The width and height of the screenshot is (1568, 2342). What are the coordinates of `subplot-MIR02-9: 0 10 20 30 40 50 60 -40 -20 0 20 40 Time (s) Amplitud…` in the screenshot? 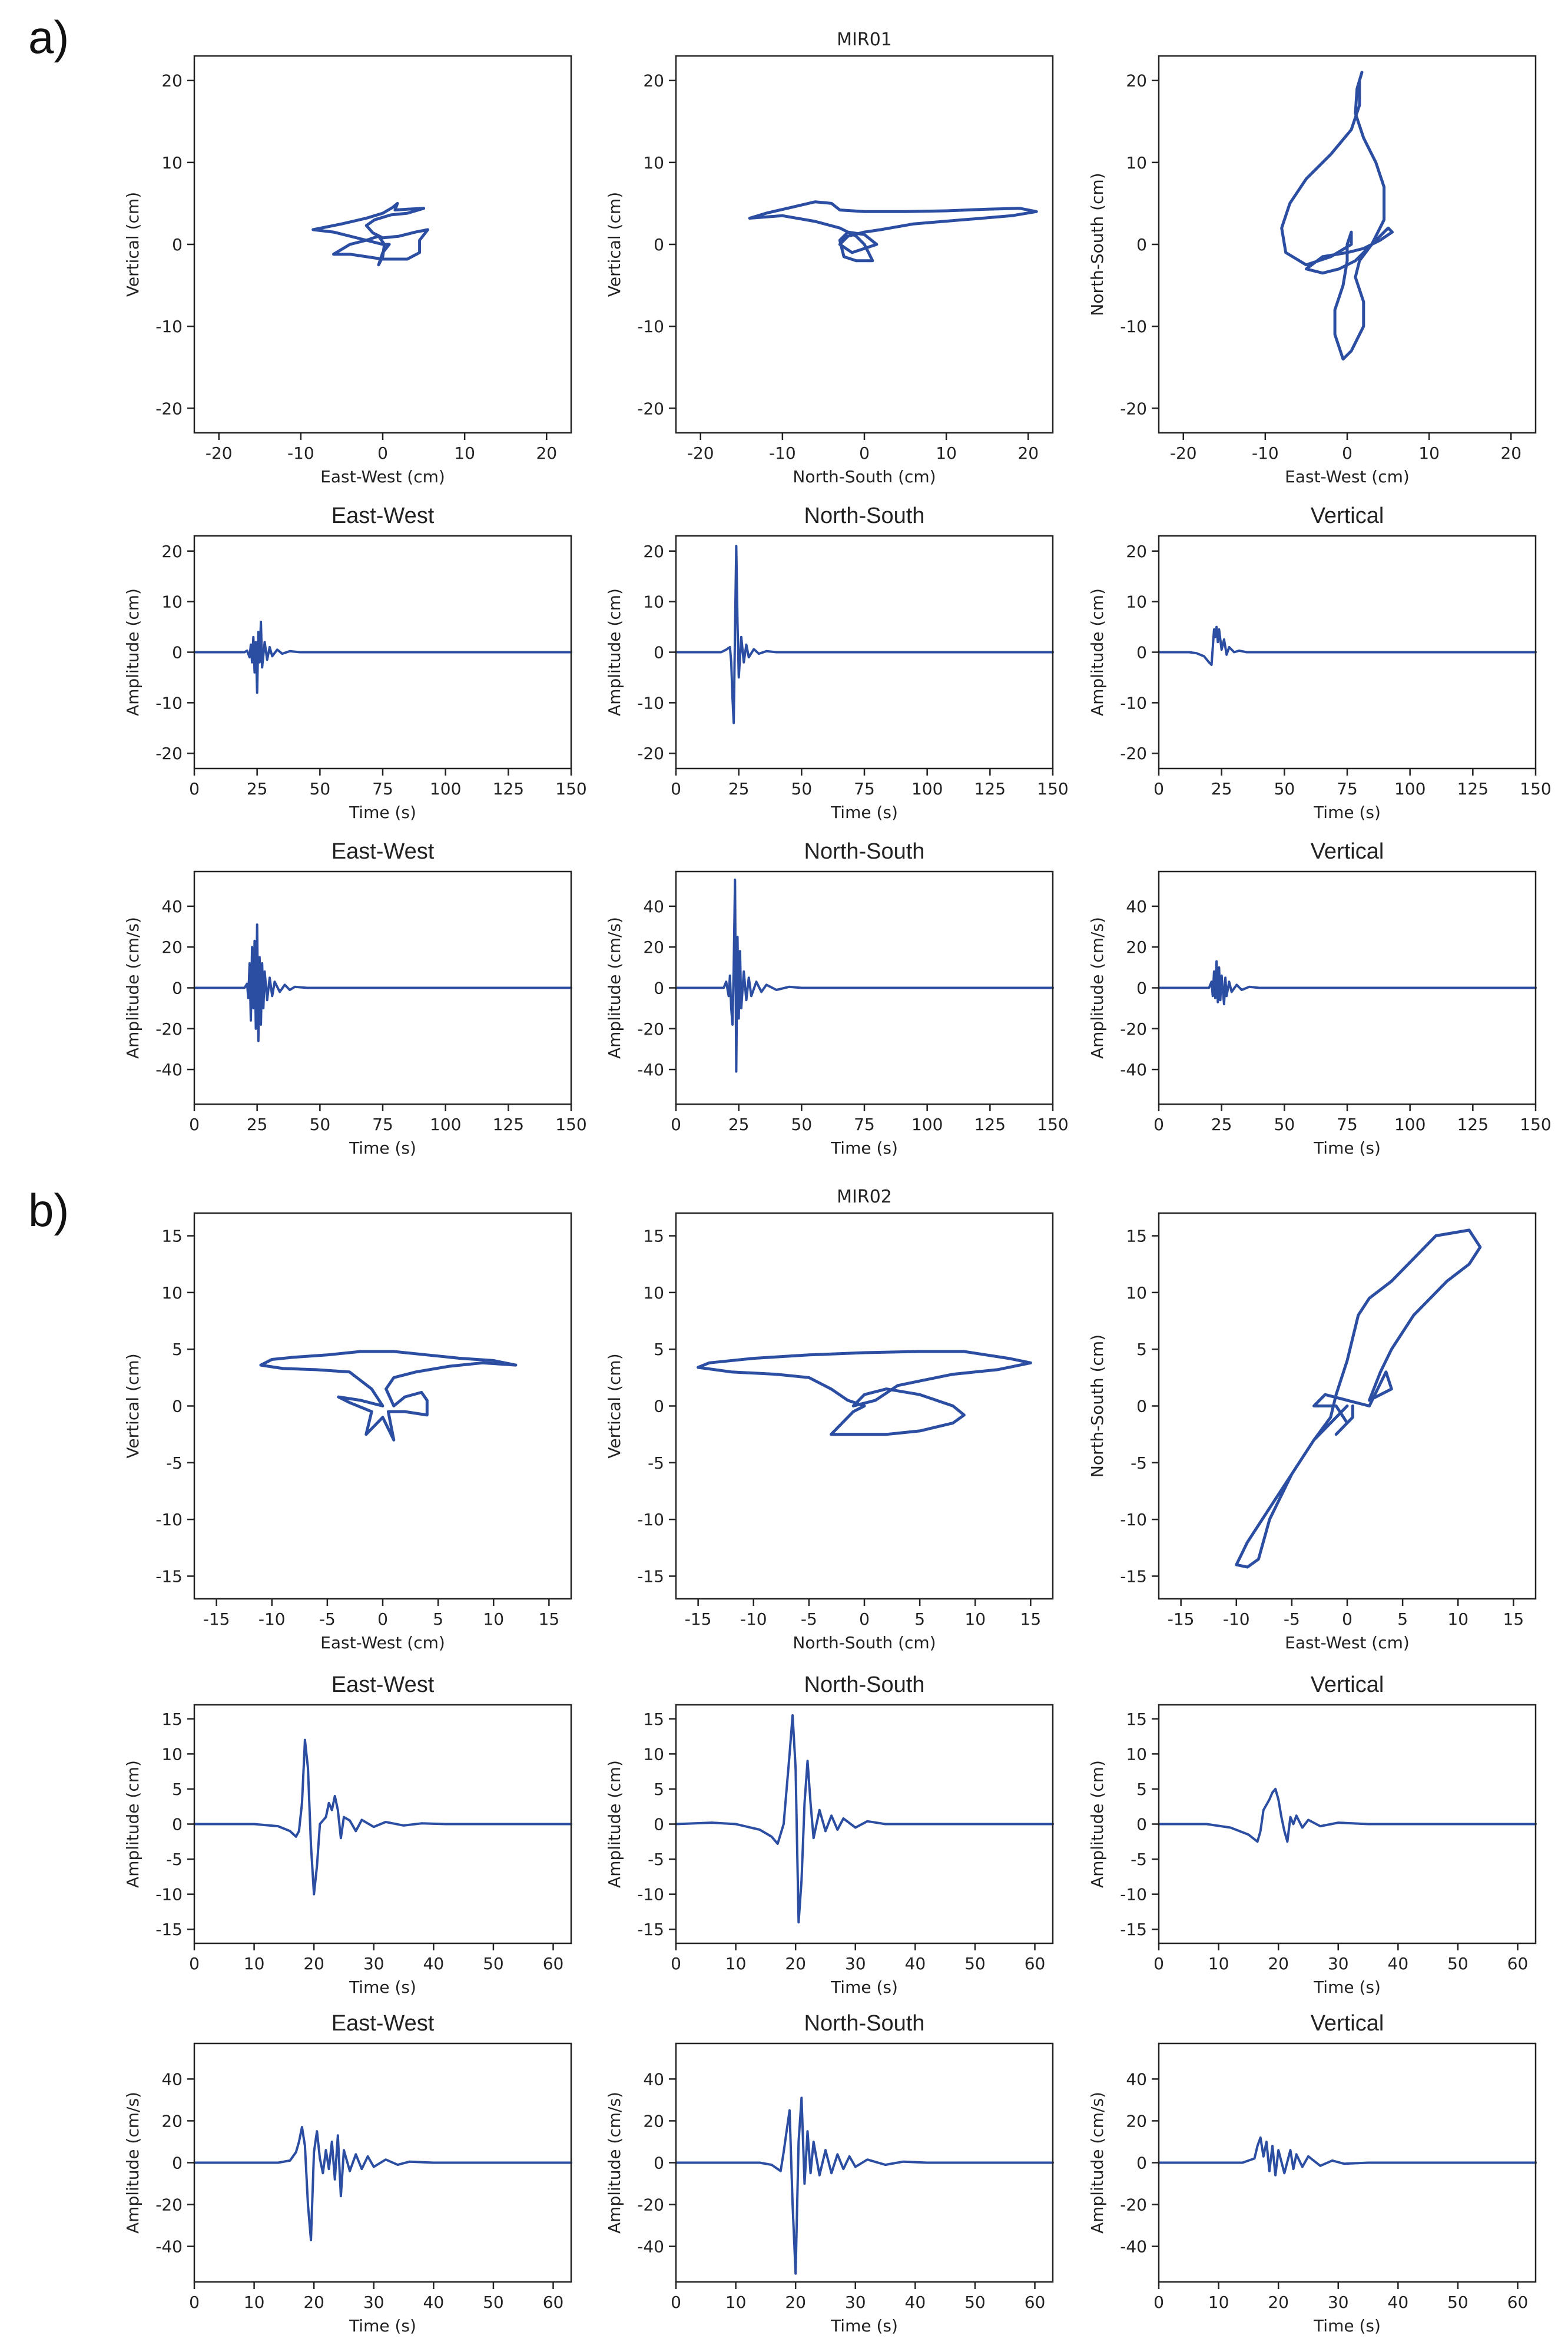 It's located at (1313, 2173).